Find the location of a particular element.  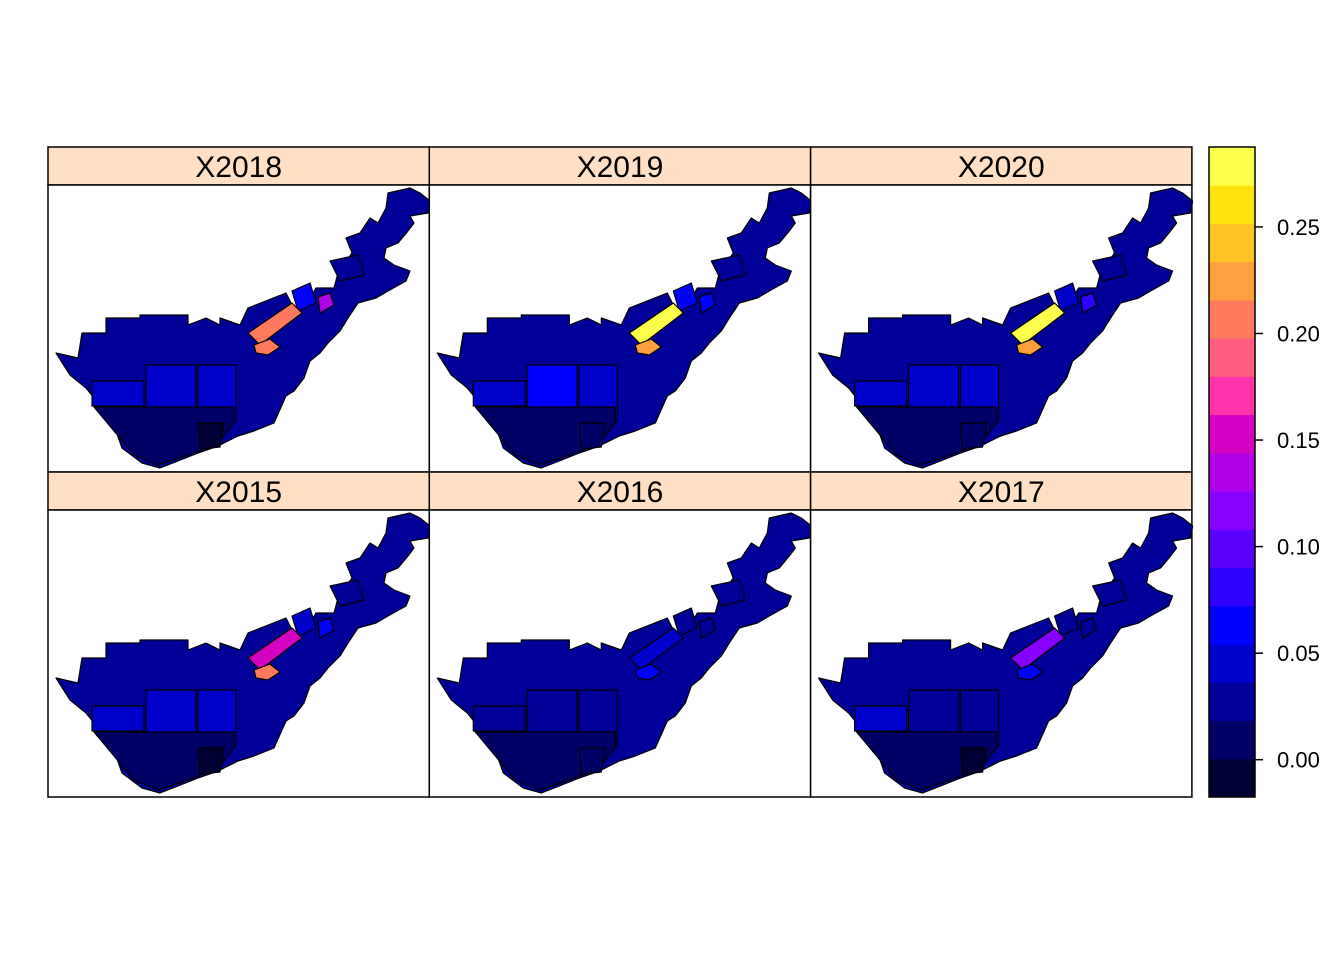

panel-title: X2016 is located at coordinates (620, 492).